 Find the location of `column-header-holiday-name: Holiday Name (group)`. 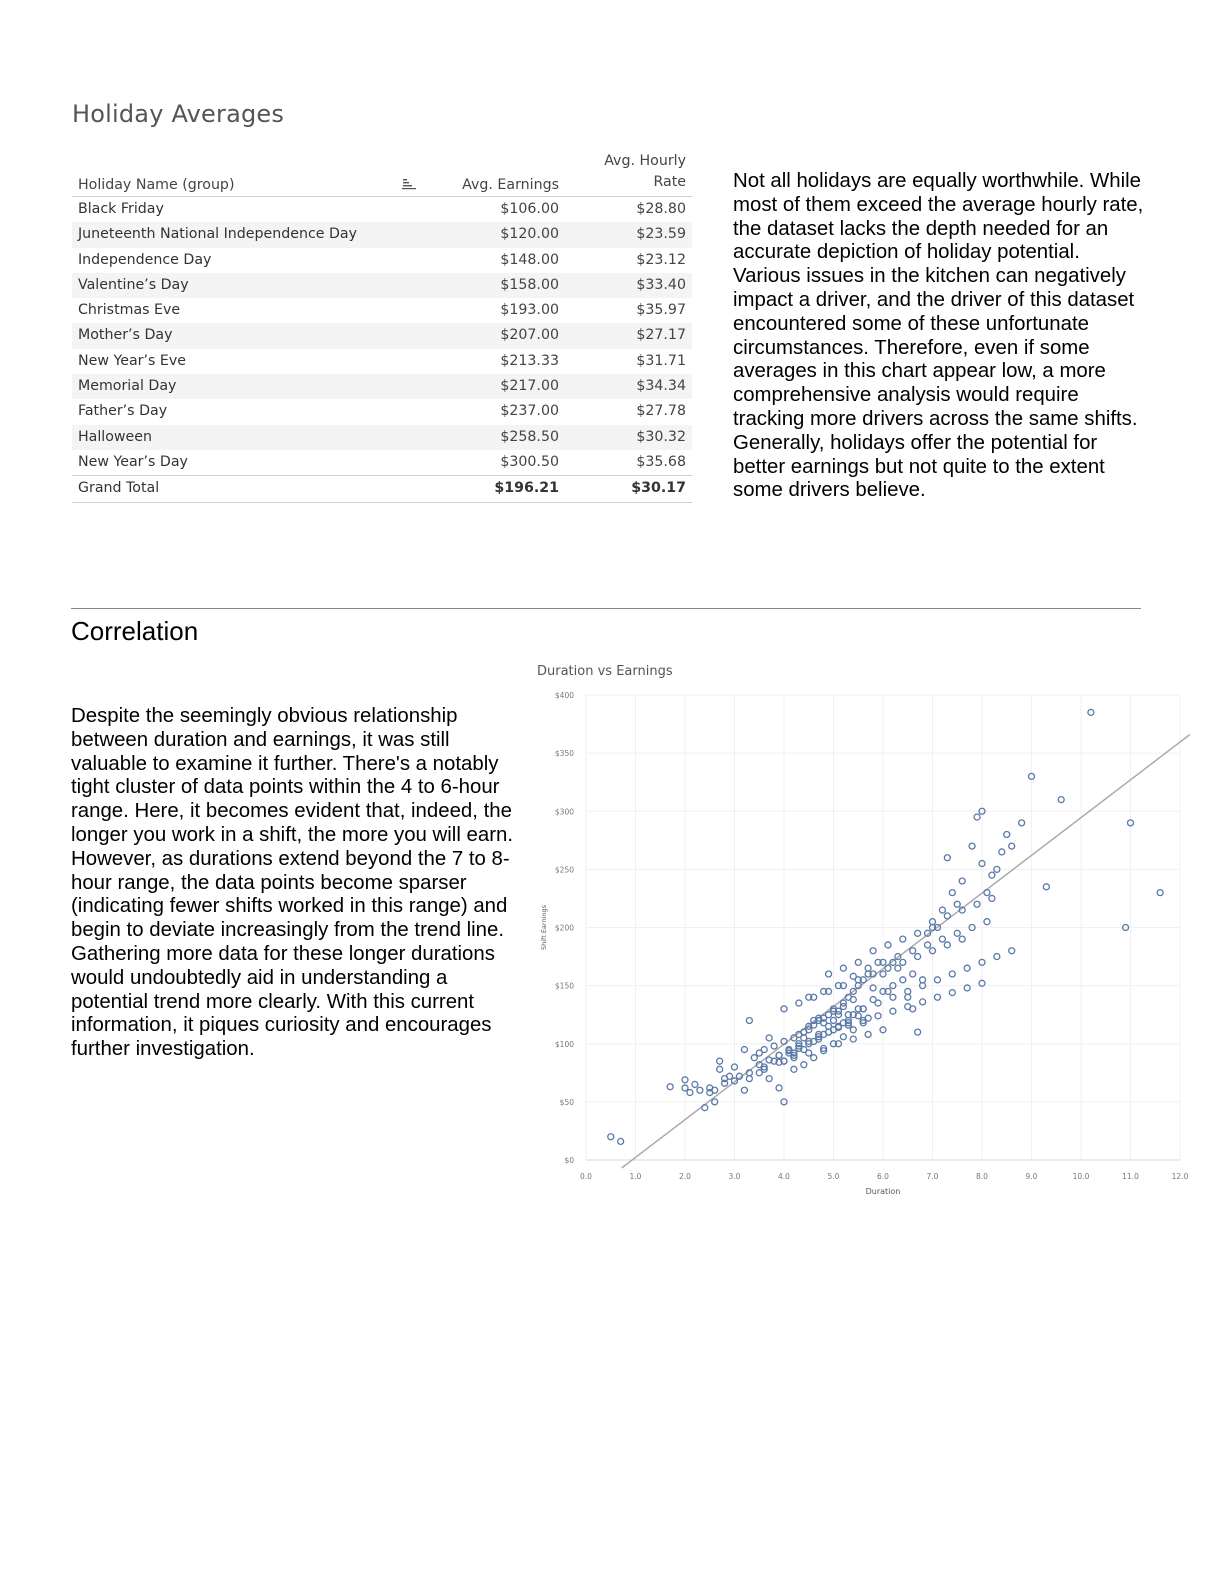

column-header-holiday-name: Holiday Name (group) is located at coordinates (156, 185).